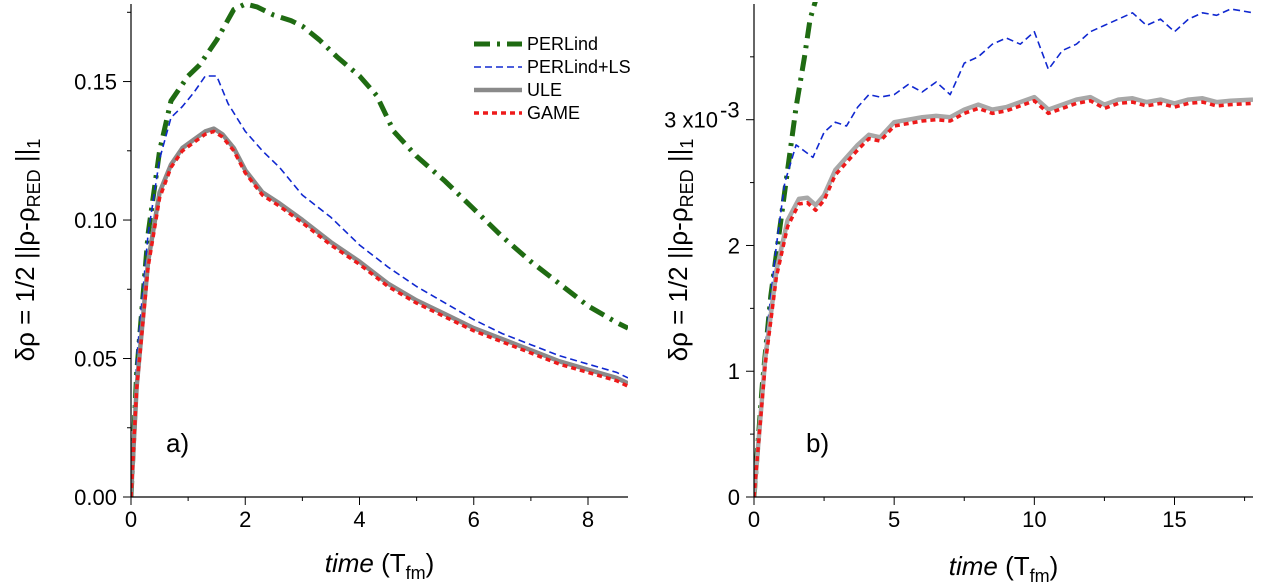 This screenshot has height=588, width=1264. What do you see at coordinates (734, 497) in the screenshot?
I see `y-tick-label: 0` at bounding box center [734, 497].